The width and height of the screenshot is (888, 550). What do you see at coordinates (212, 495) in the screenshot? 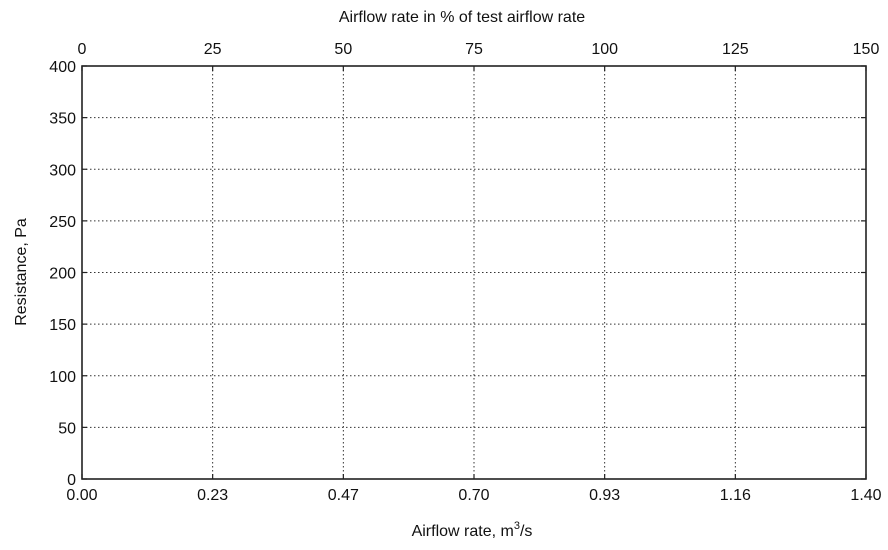
I see `x-tick-label: 0.23` at bounding box center [212, 495].